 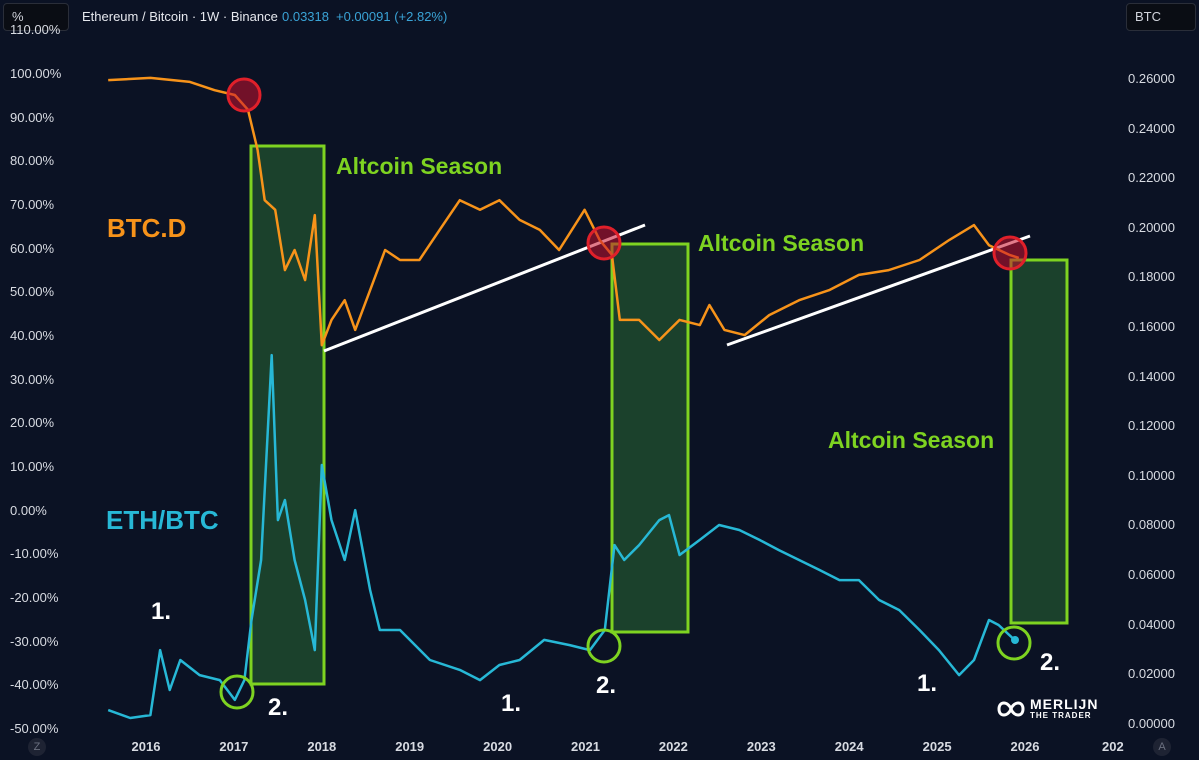 What do you see at coordinates (1151, 475) in the screenshot?
I see `right-axis-tick: 0.10000` at bounding box center [1151, 475].